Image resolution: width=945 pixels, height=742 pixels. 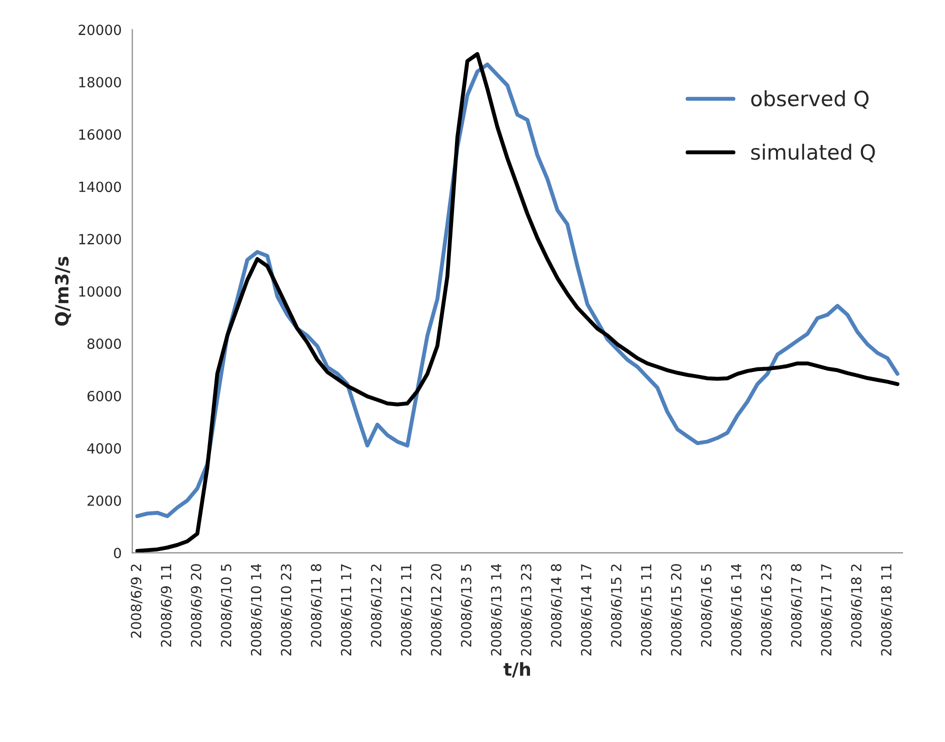 What do you see at coordinates (286, 610) in the screenshot?
I see `x-tick-label: 2008/6/10 23` at bounding box center [286, 610].